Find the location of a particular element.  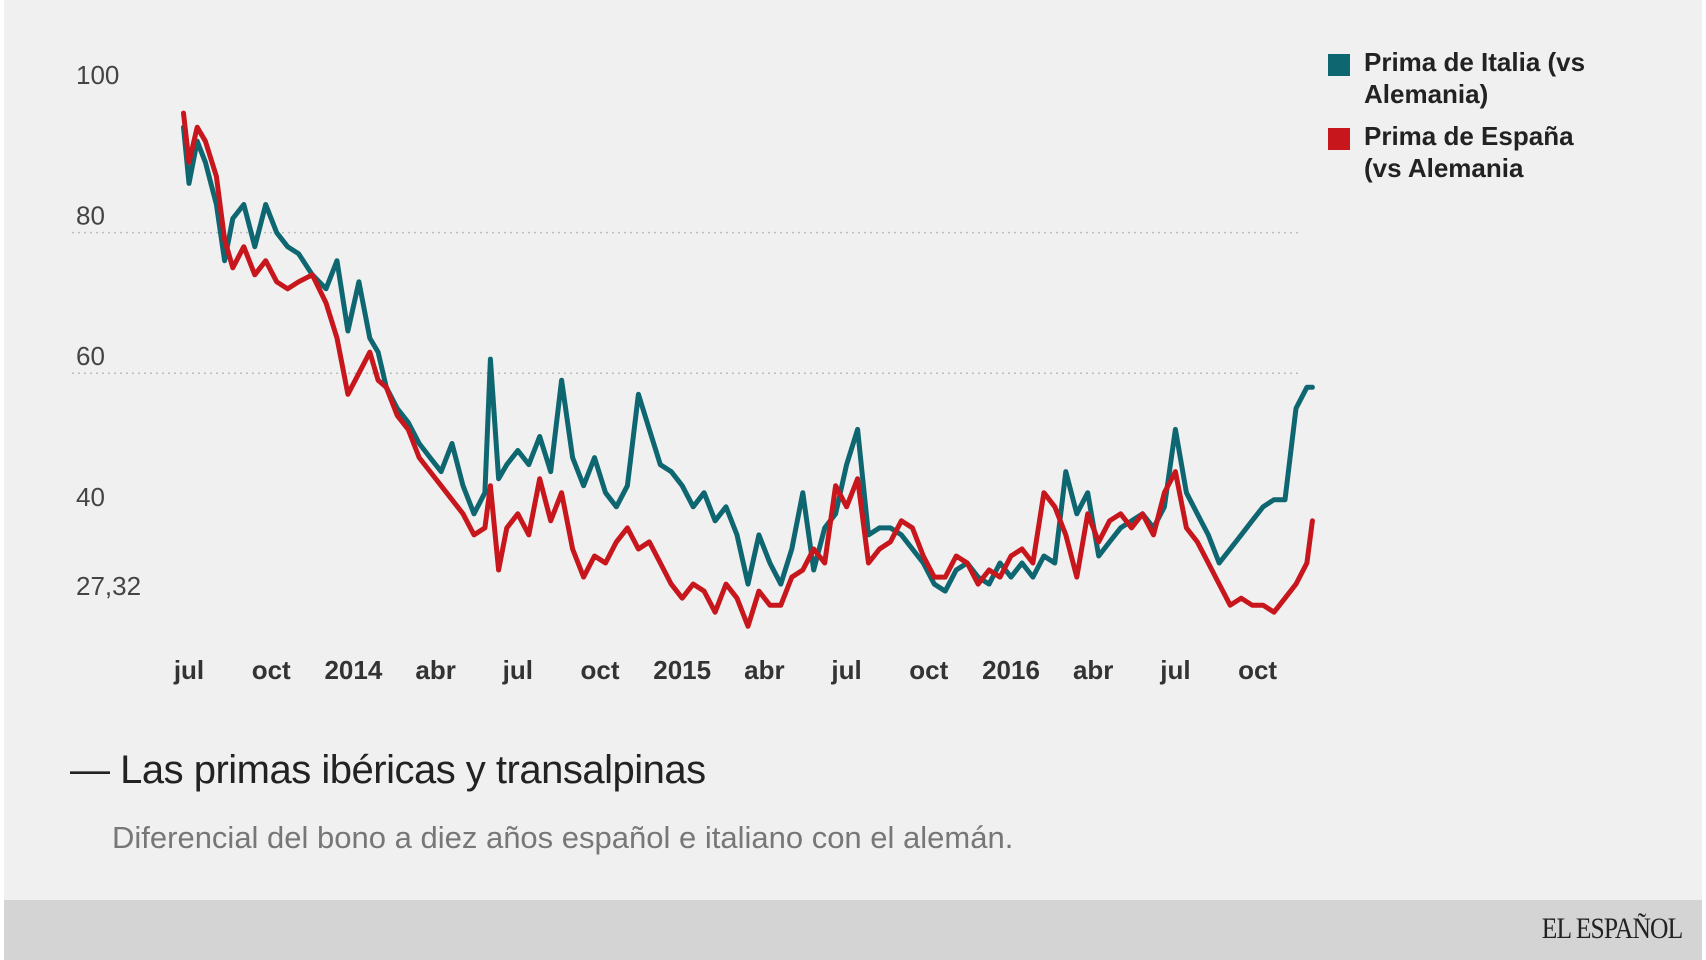

legend-item-italia: Prima de Italia (vs Alemania) is located at coordinates (1458, 78).